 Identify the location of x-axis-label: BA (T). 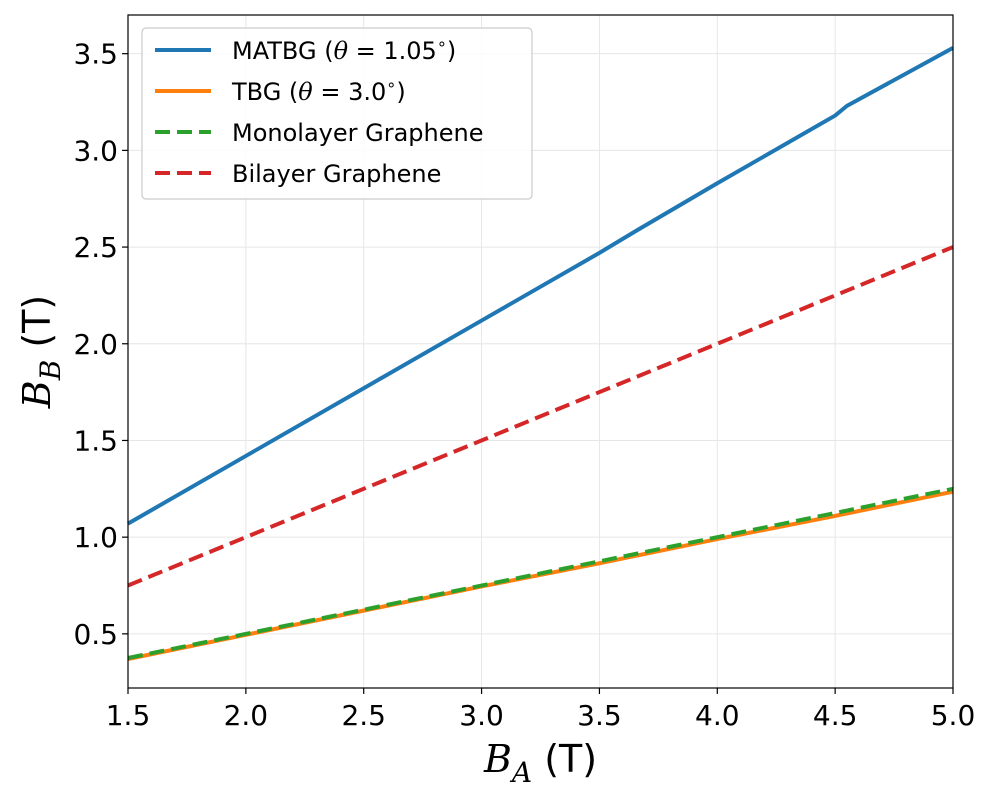
(540, 763).